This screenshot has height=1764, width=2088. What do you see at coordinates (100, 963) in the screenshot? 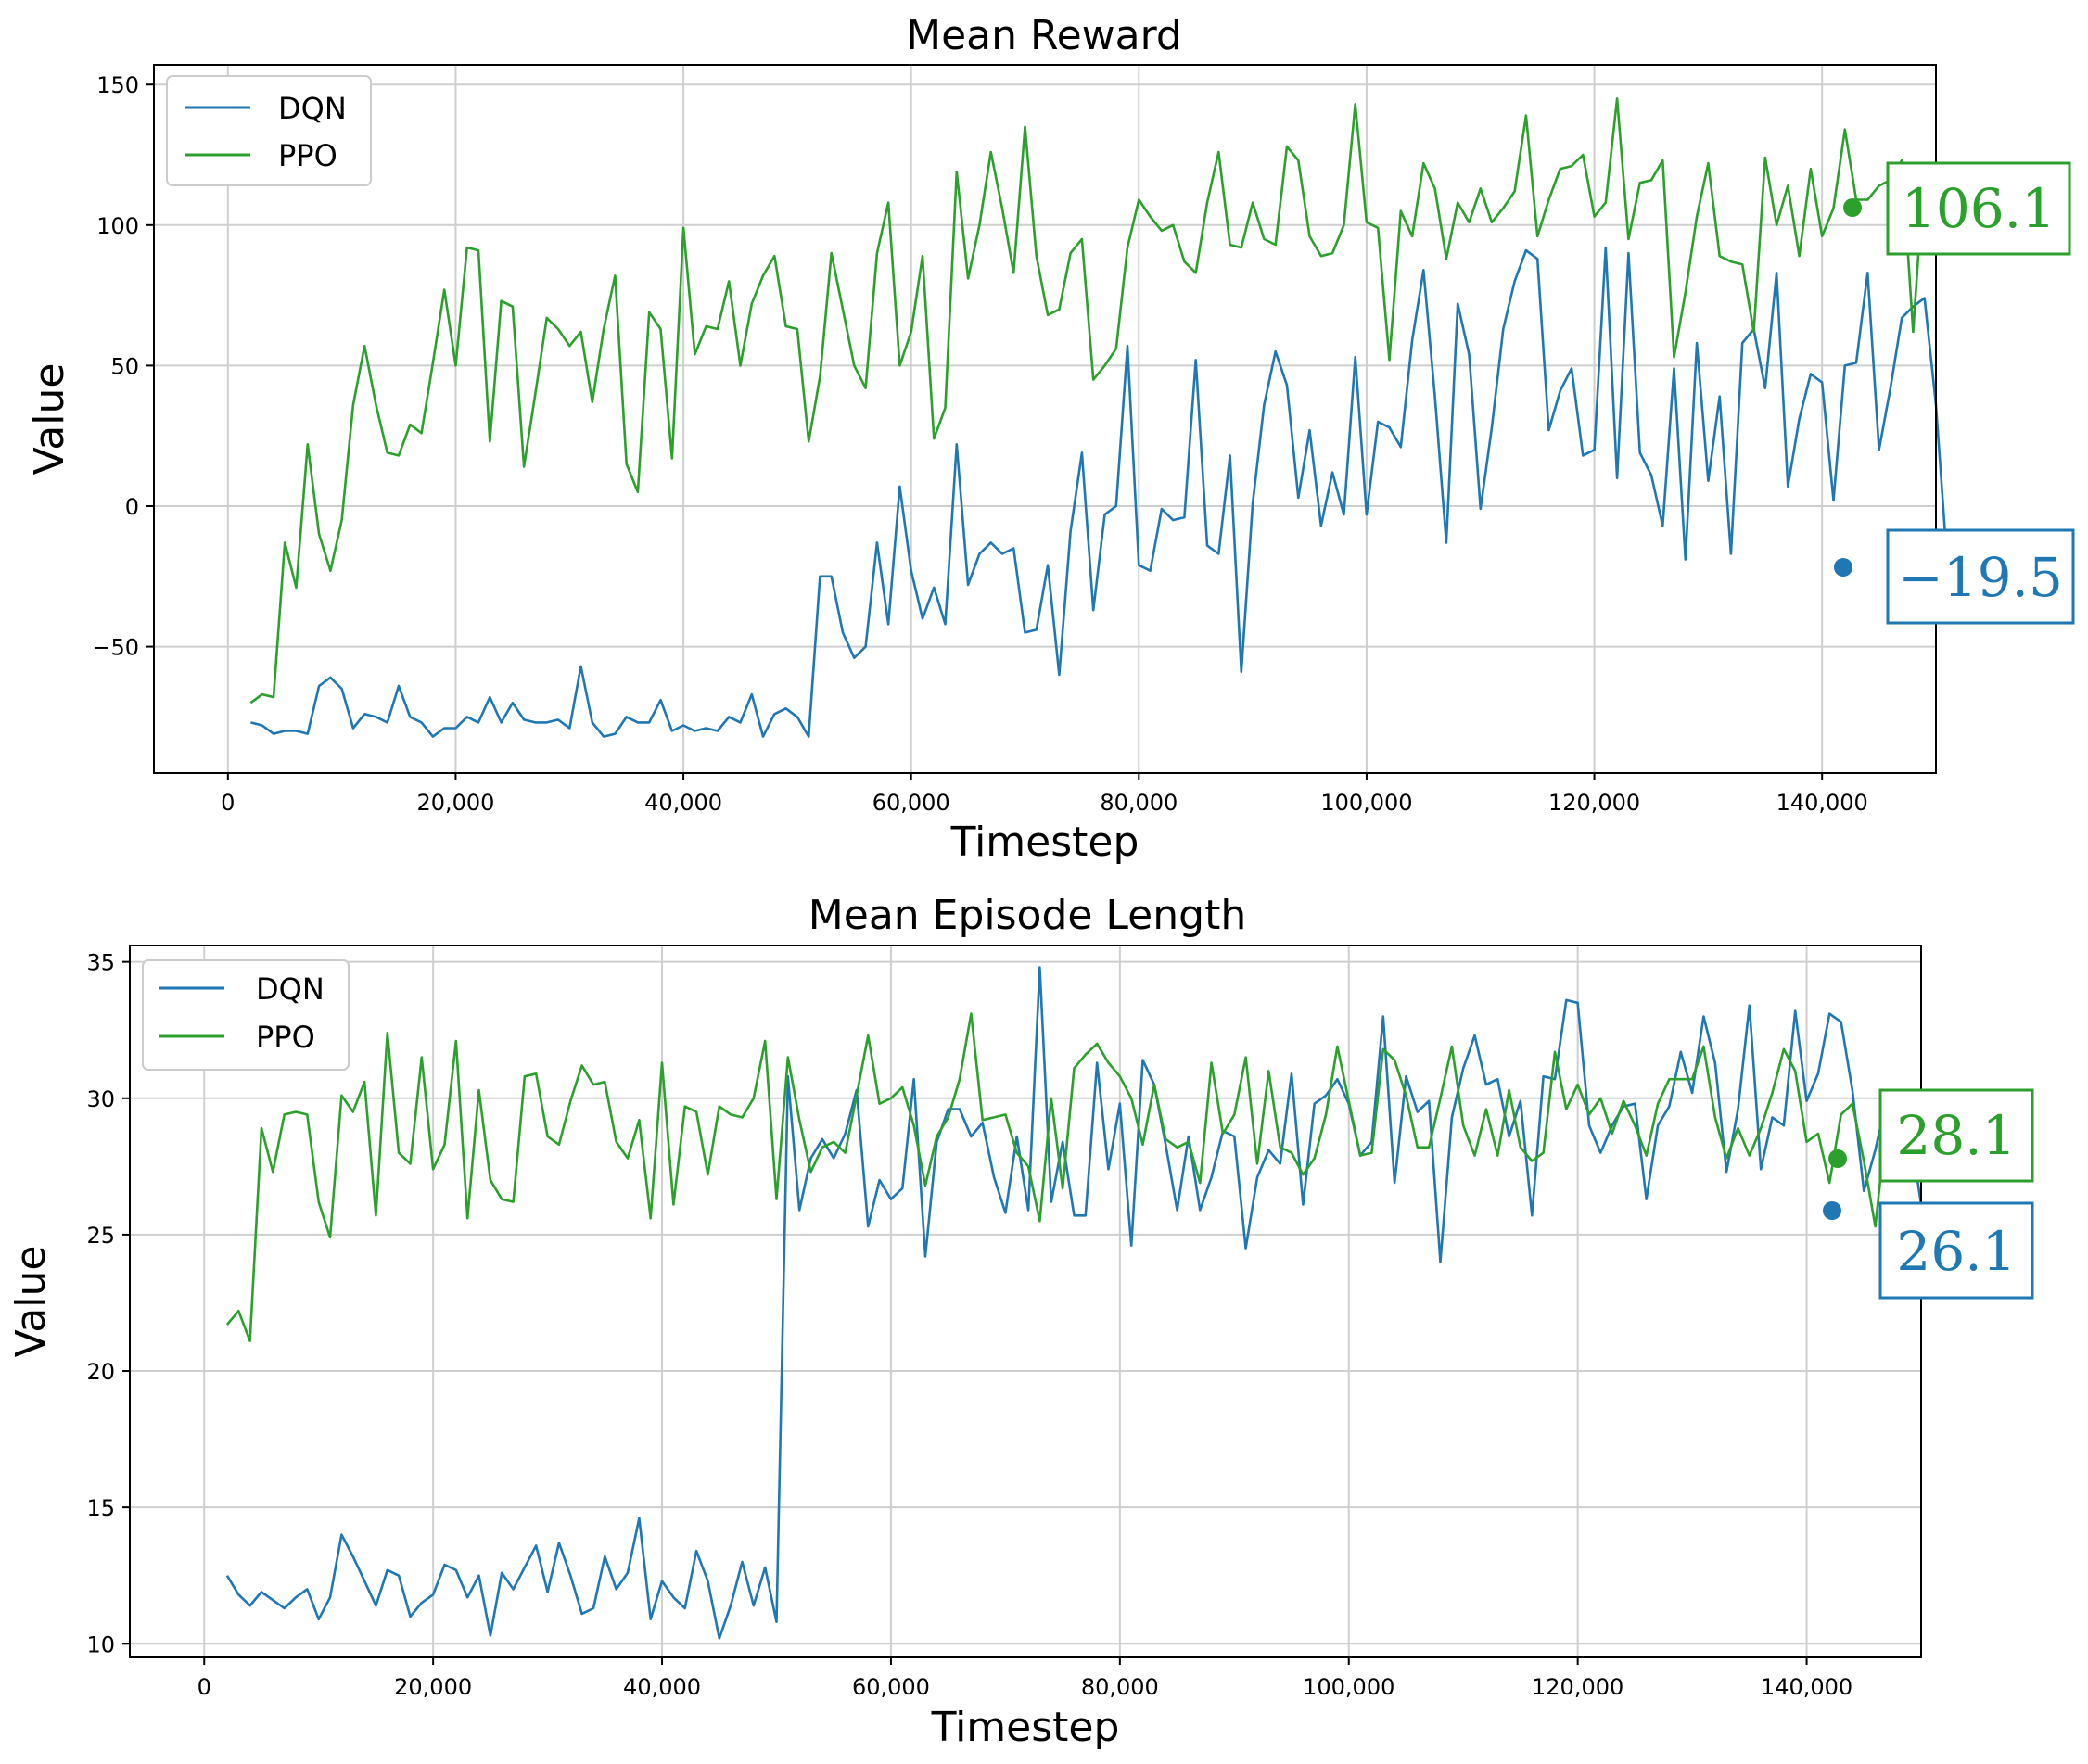
I see `y-tick-label: 35` at bounding box center [100, 963].